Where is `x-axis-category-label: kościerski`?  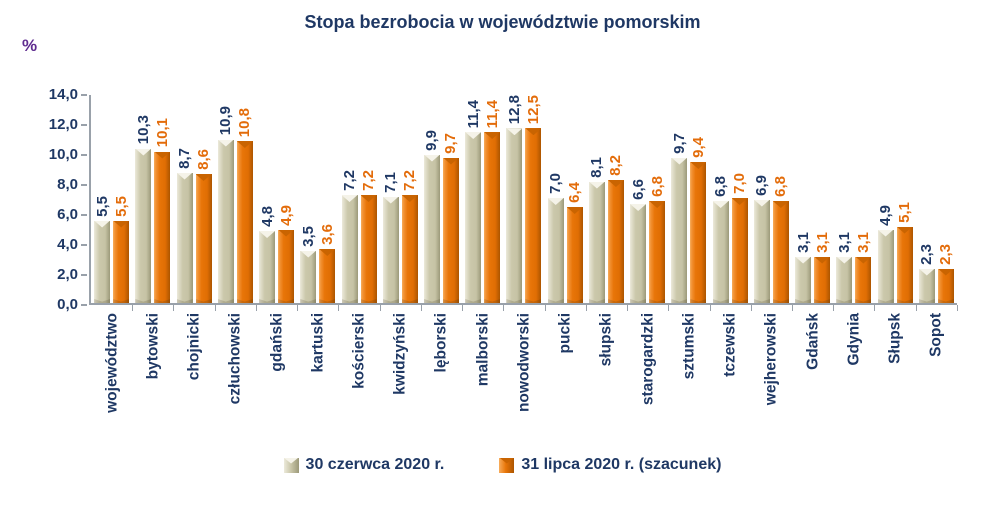
x-axis-category-label: kościerski is located at coordinates (359, 351).